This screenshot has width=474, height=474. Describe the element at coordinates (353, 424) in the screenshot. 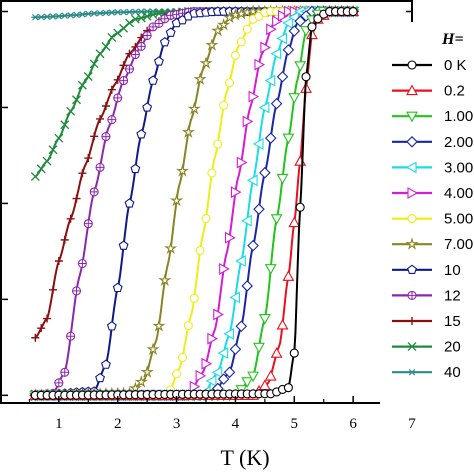

I see `x-tick-label: 6` at that location.